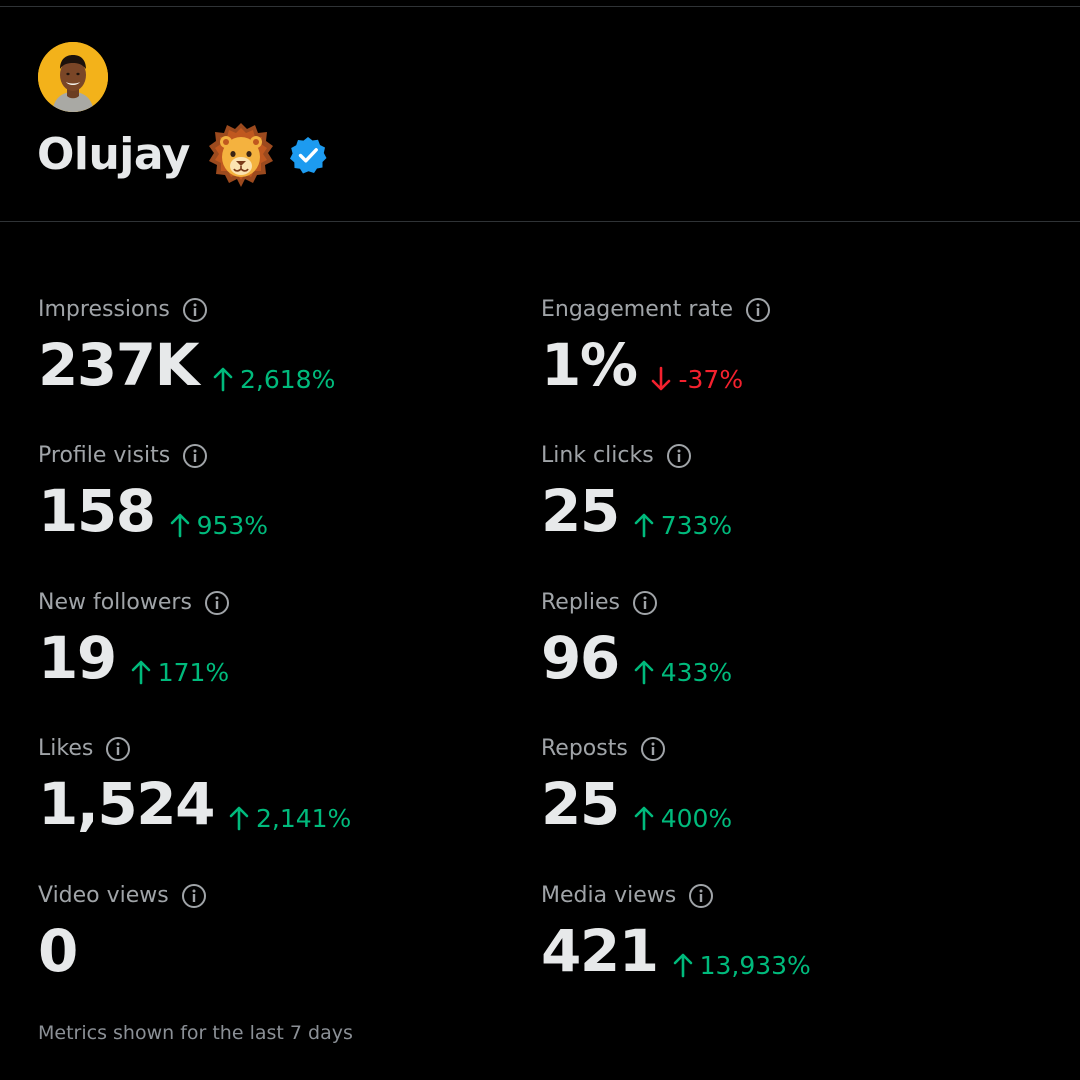  I want to click on metric-value: 158, so click(97, 511).